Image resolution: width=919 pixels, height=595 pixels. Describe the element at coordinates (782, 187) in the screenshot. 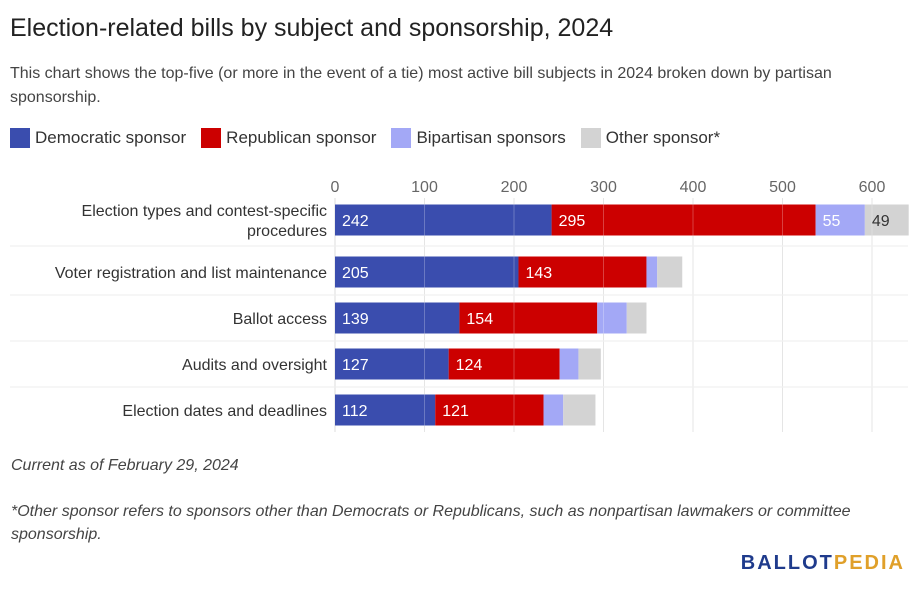

I see `x-tick-label: 500` at that location.